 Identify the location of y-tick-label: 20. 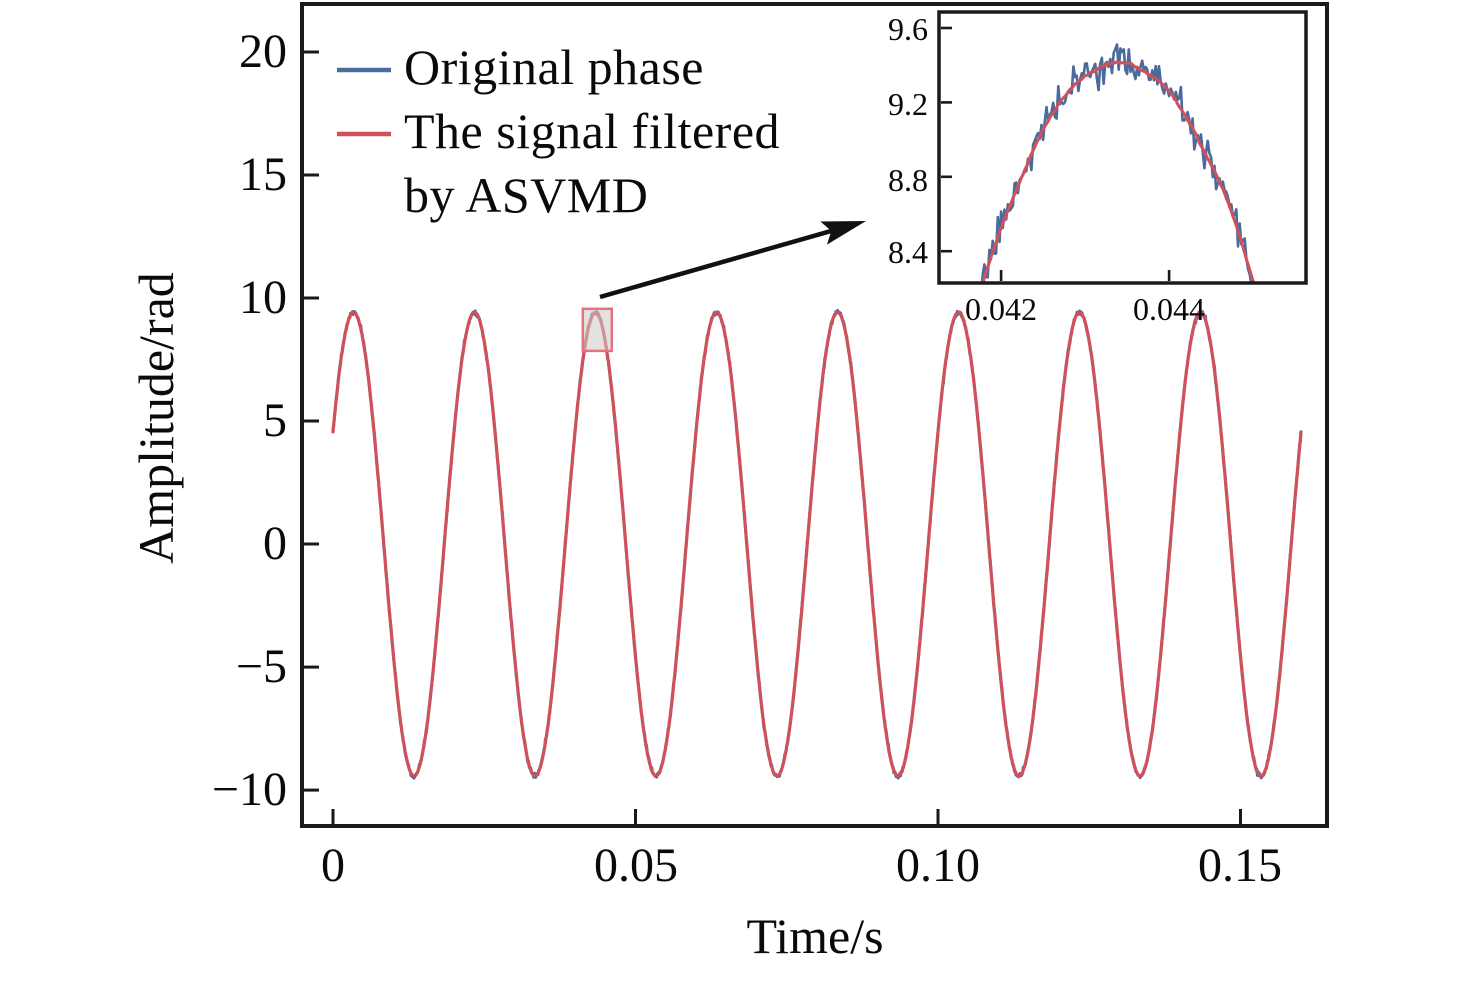
(263, 51).